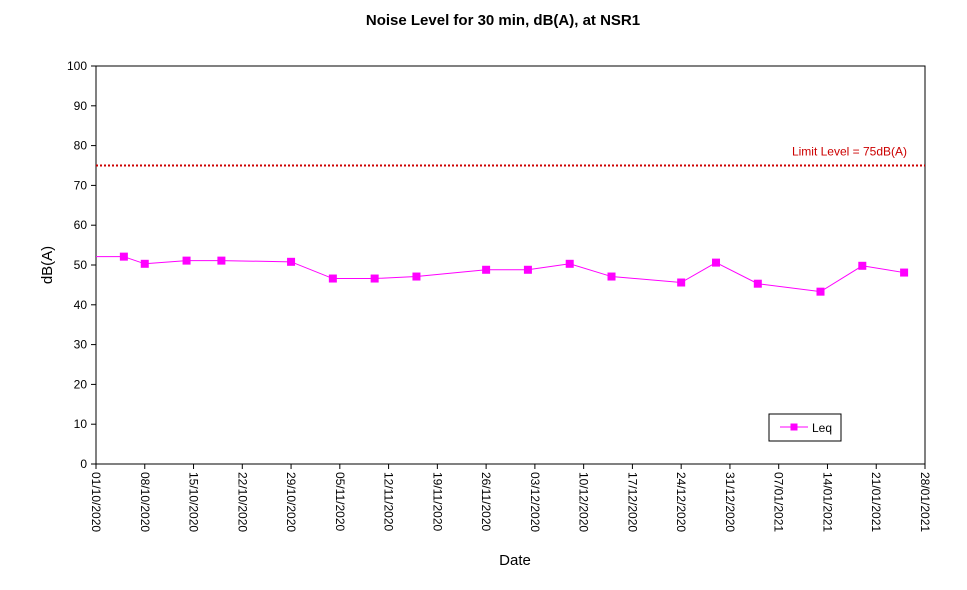  What do you see at coordinates (925, 502) in the screenshot?
I see `x-tick-label: 28/01/2021` at bounding box center [925, 502].